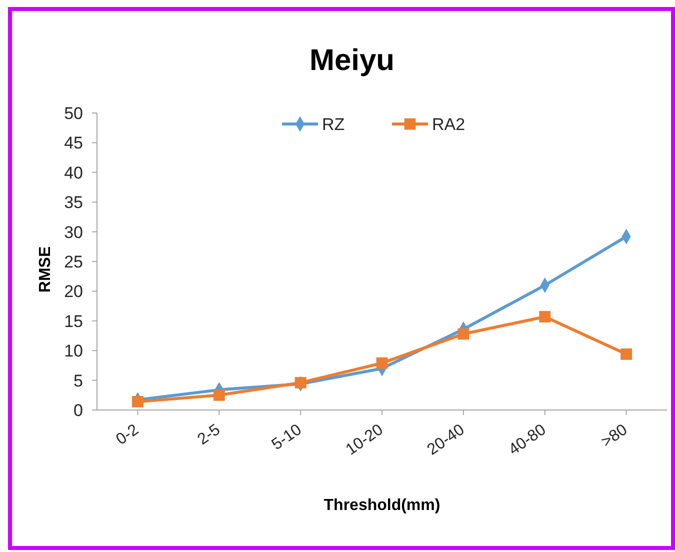 This screenshot has height=552, width=675. I want to click on y-tick-label: 40, so click(73, 172).